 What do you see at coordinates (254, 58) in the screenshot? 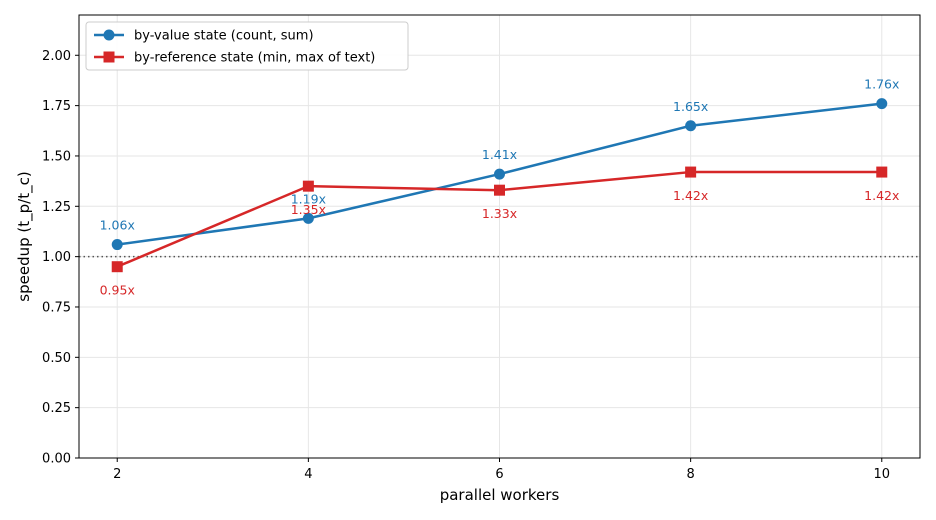
I see `legend-label: by-reference state (min, max of text)` at bounding box center [254, 58].